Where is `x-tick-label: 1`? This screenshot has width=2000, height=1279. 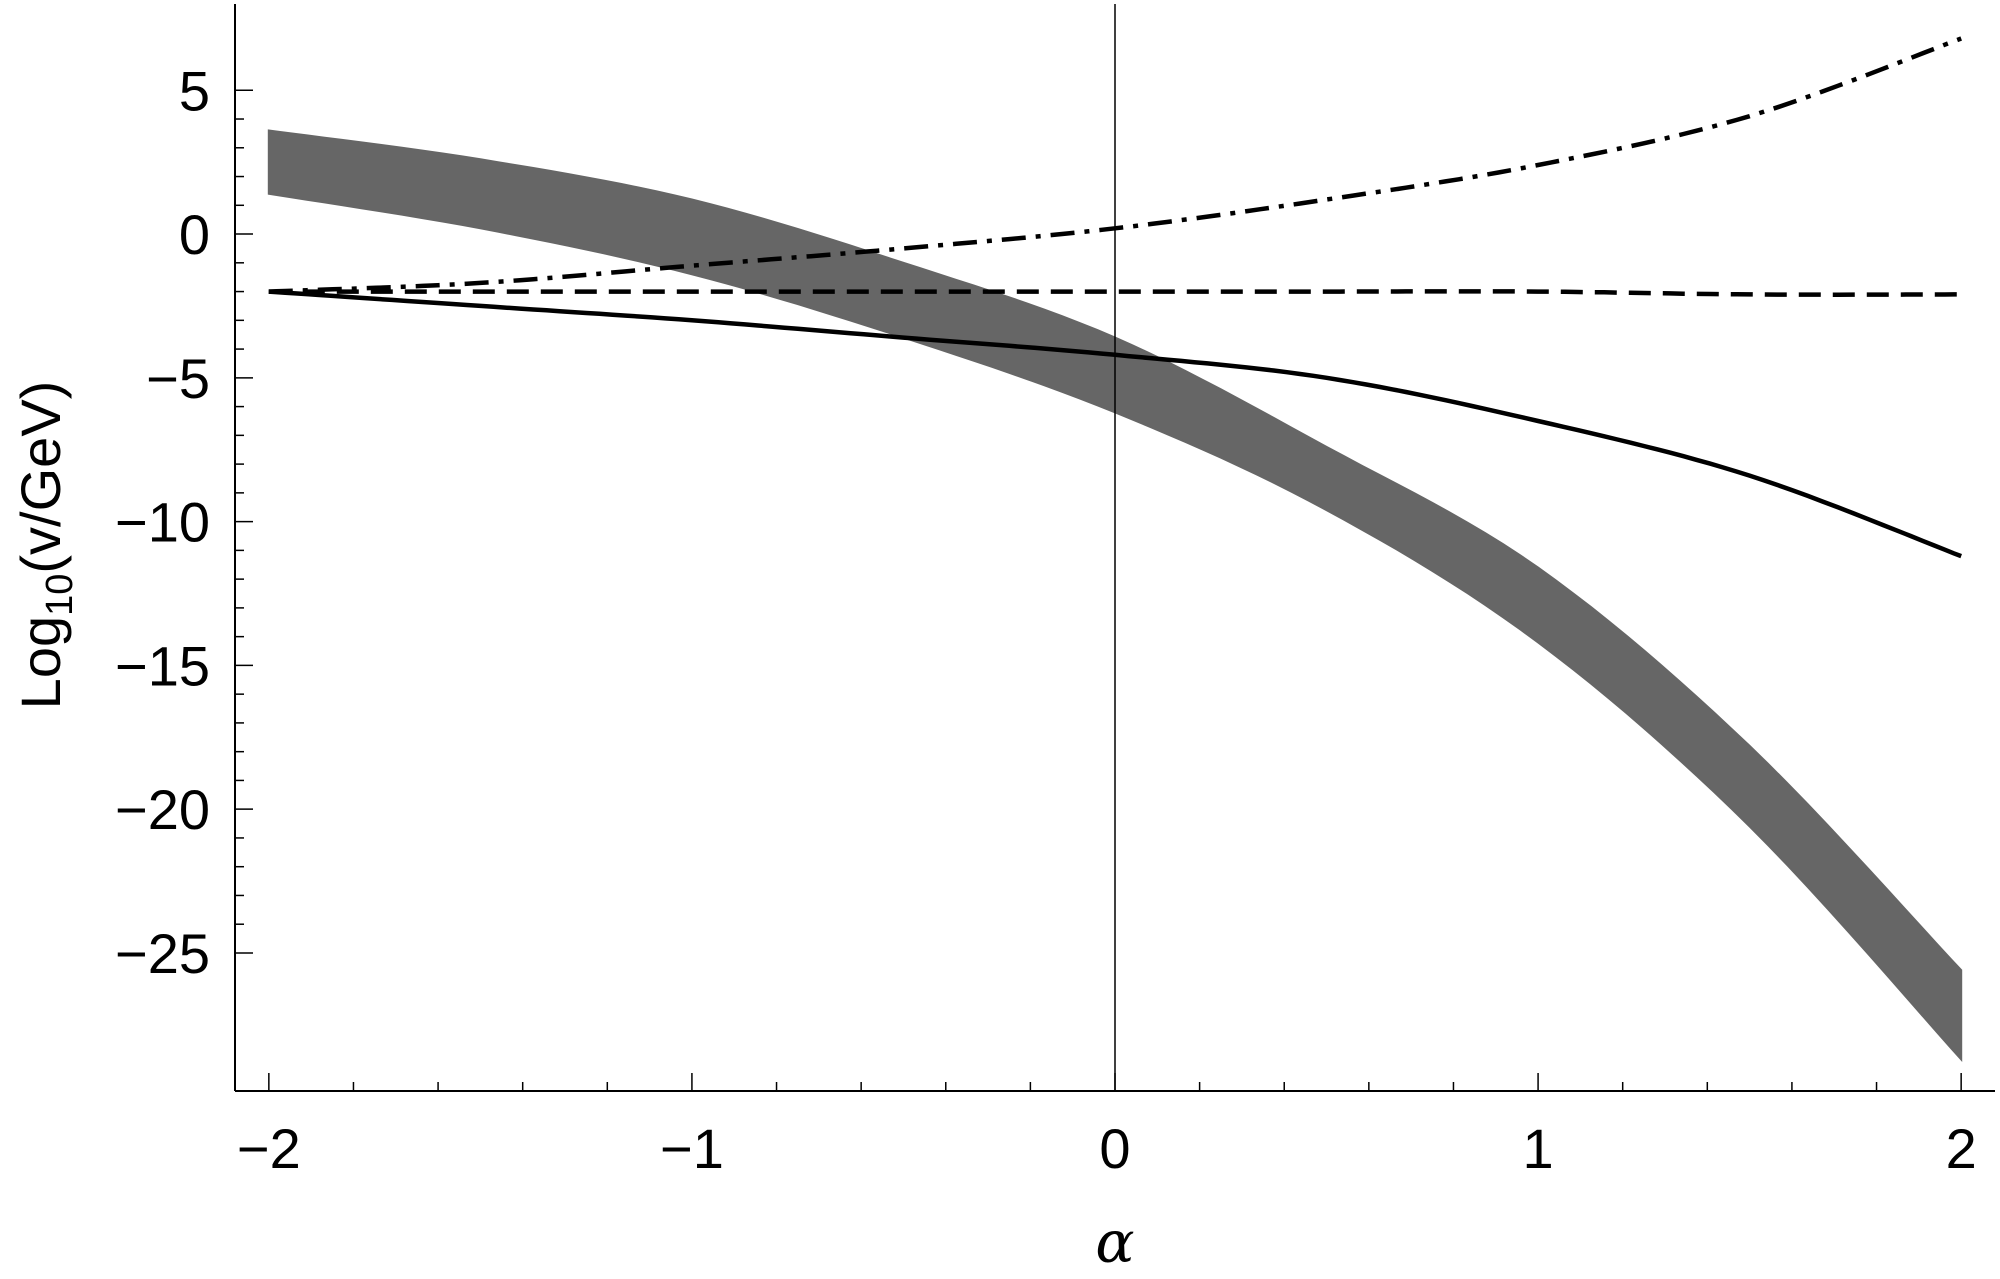
x-tick-label: 1 is located at coordinates (1537, 1148).